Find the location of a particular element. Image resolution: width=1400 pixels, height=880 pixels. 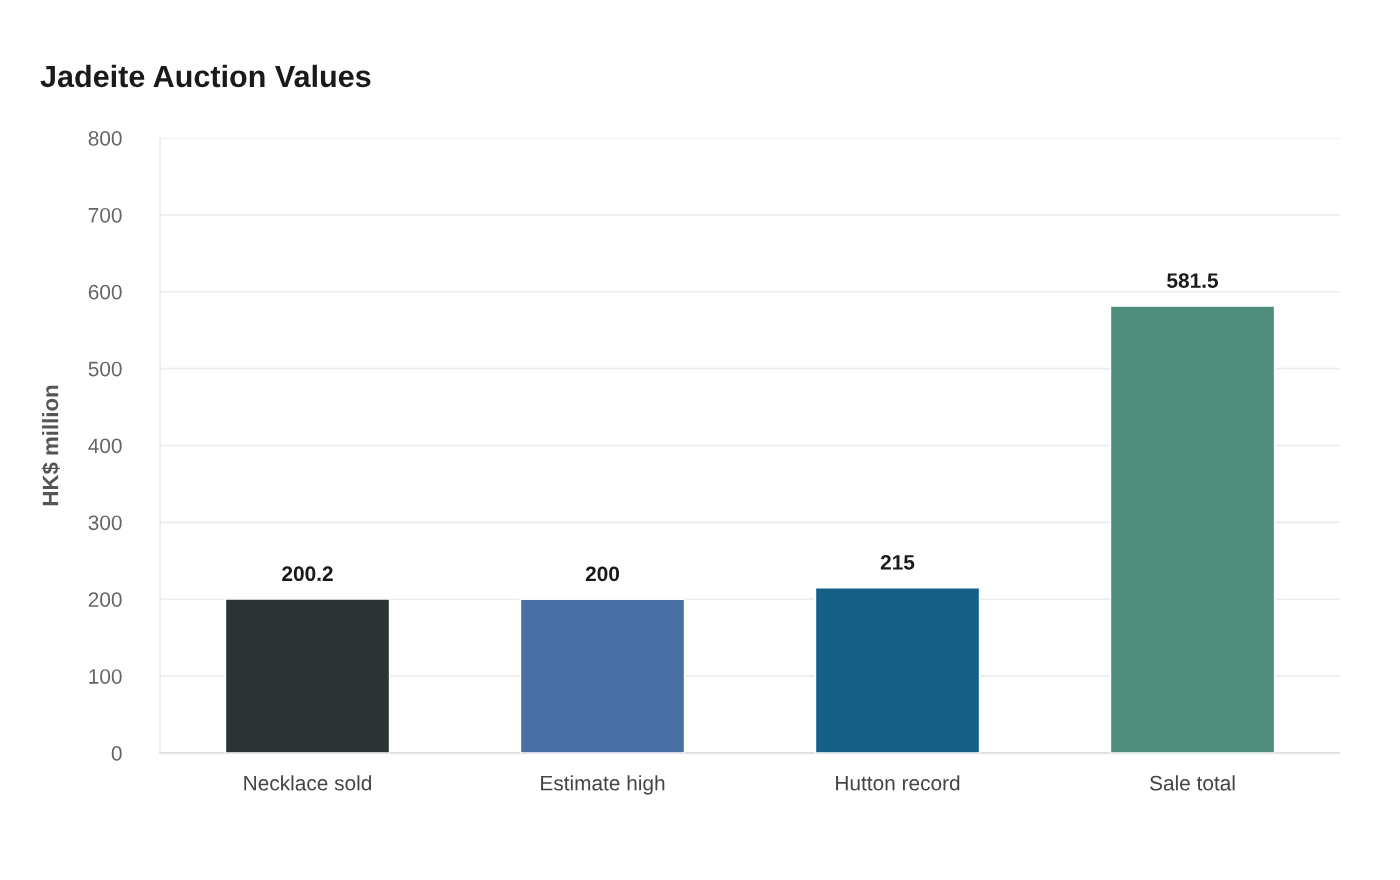

data-label: 200.2 is located at coordinates (307, 574).